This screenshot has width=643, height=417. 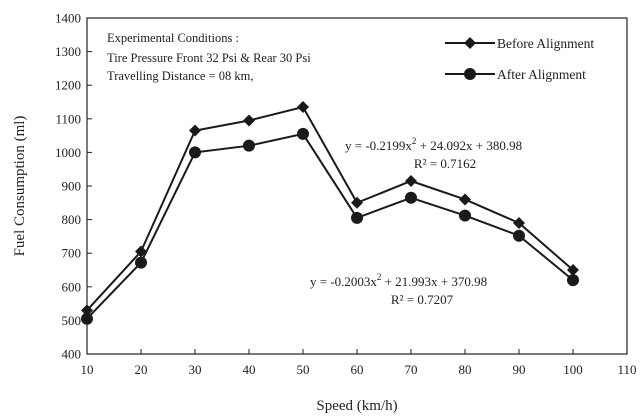 What do you see at coordinates (343, 281) in the screenshot?
I see `equation-after-prefix: y = -0.2003x` at bounding box center [343, 281].